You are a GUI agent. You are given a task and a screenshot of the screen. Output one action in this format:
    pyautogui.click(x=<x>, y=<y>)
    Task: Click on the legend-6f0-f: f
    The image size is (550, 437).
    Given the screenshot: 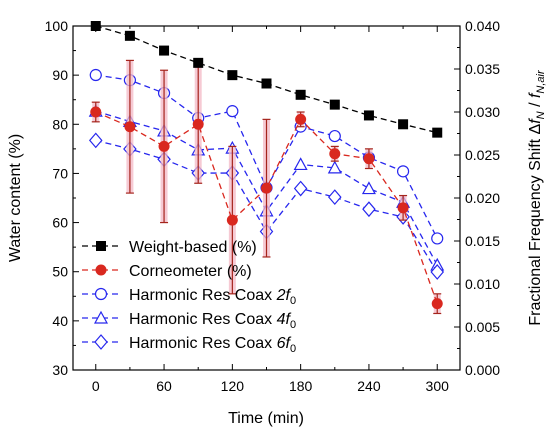 What is the action you would take?
    pyautogui.click(x=289, y=343)
    